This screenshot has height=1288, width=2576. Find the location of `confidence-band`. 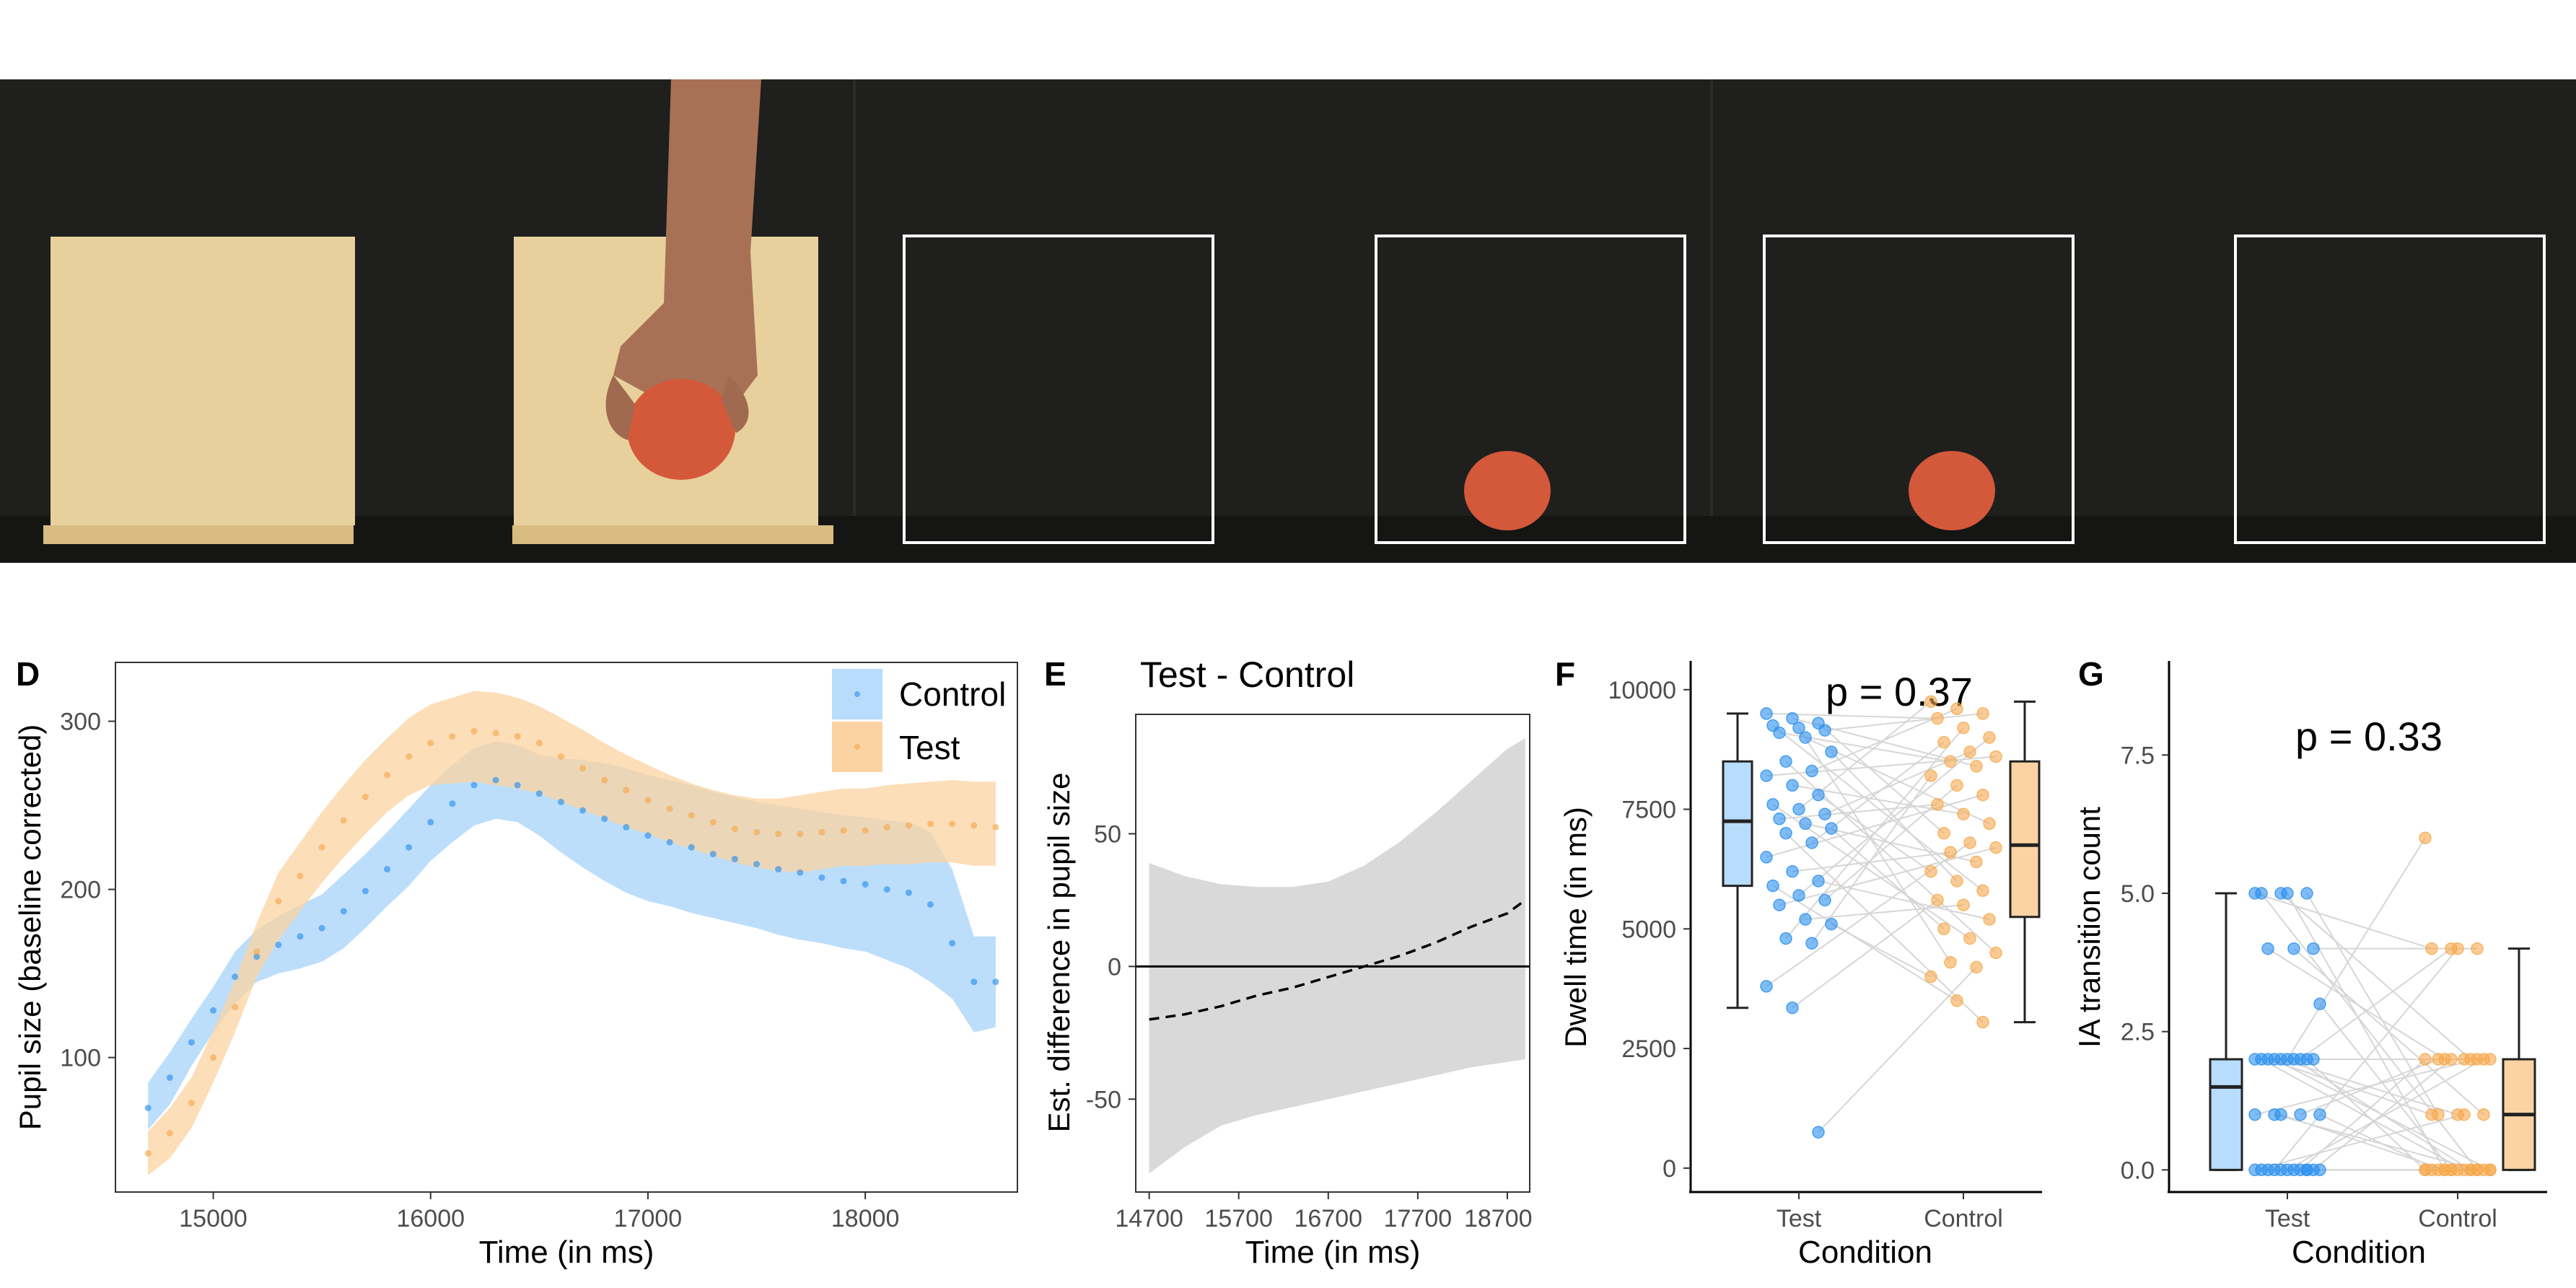

confidence-band is located at coordinates (1337, 956).